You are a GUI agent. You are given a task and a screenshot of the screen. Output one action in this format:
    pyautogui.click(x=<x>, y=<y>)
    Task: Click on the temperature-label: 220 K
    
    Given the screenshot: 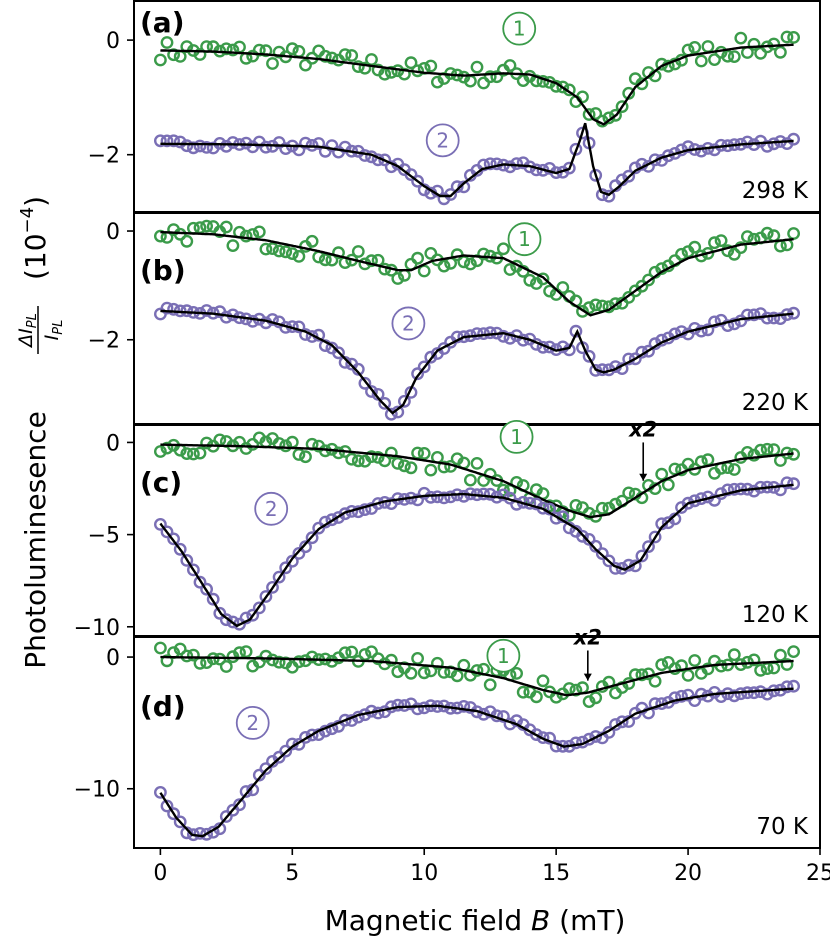 What is the action you would take?
    pyautogui.click(x=775, y=403)
    